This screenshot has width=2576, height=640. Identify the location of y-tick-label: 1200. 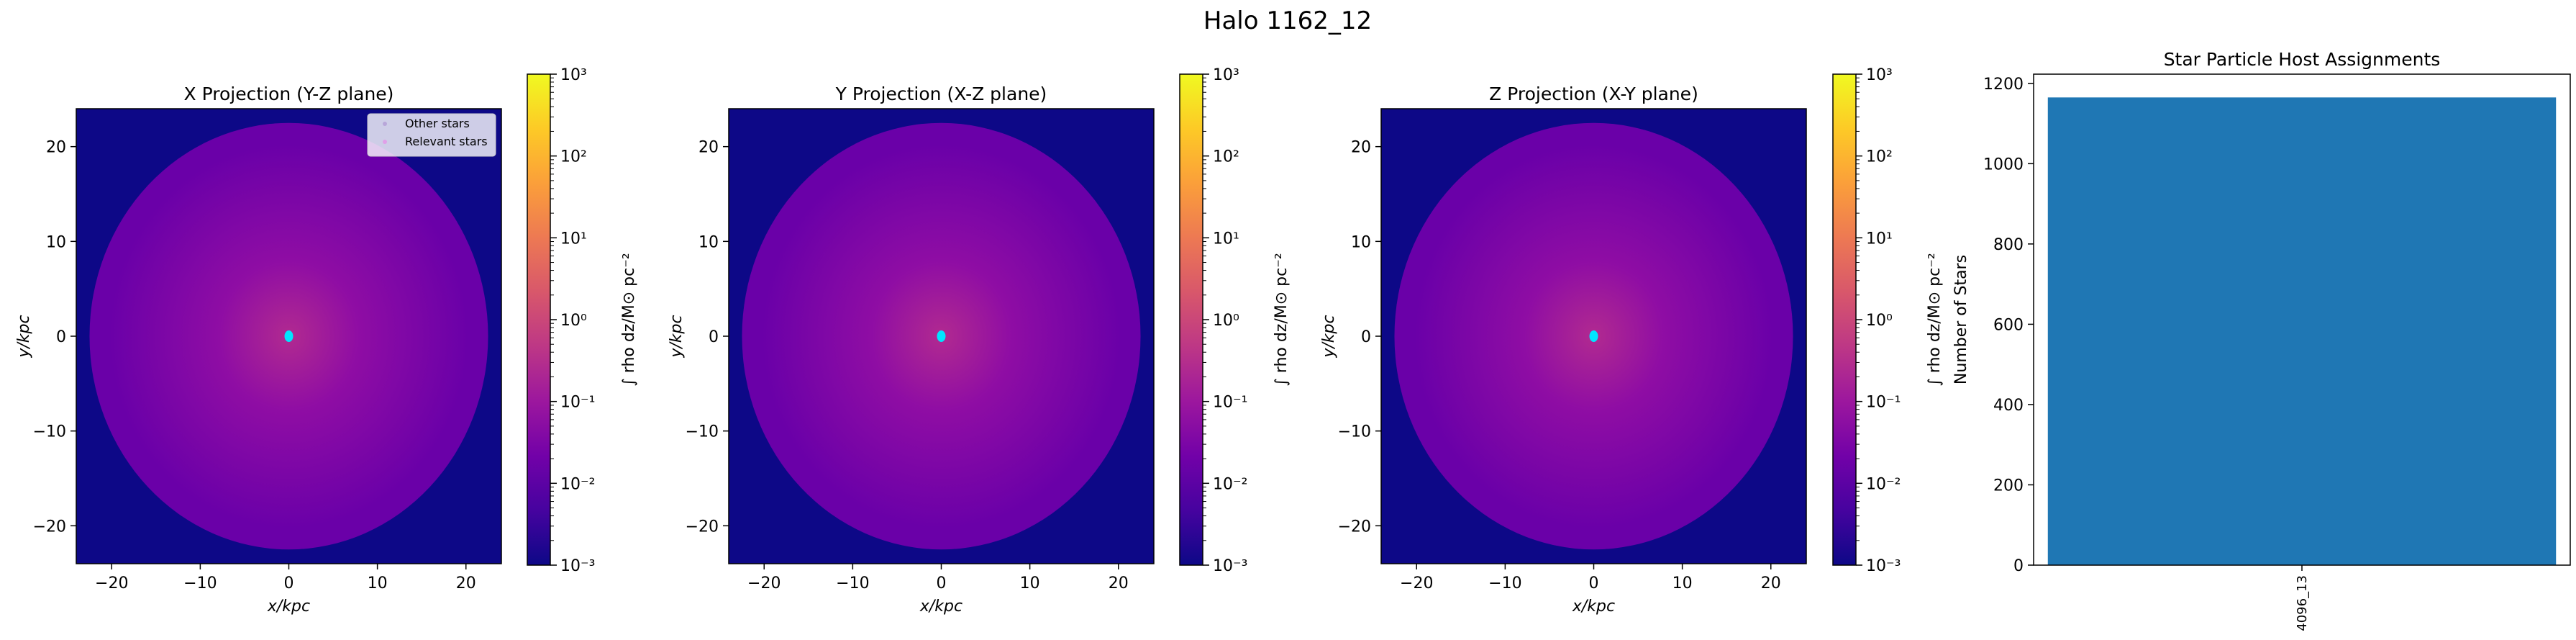
(2004, 85).